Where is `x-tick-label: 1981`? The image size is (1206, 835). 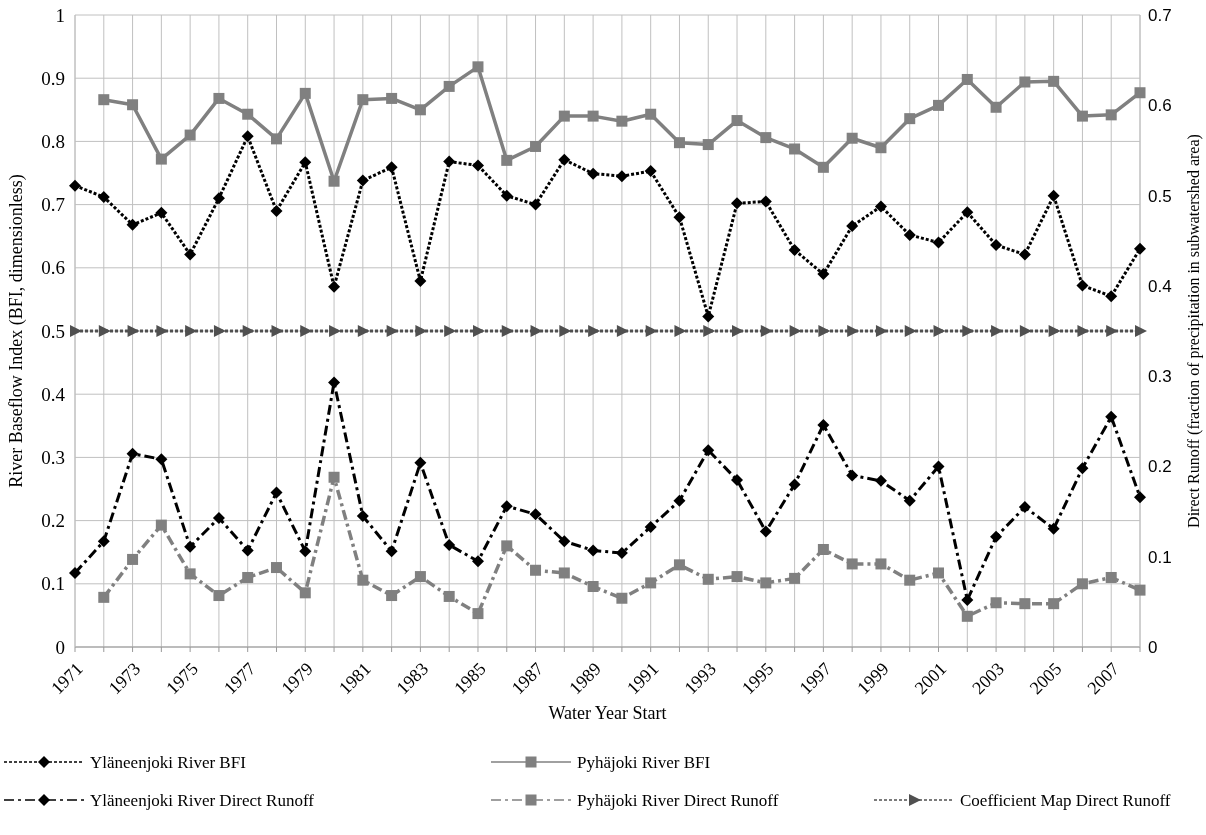 x-tick-label: 1981 is located at coordinates (354, 678).